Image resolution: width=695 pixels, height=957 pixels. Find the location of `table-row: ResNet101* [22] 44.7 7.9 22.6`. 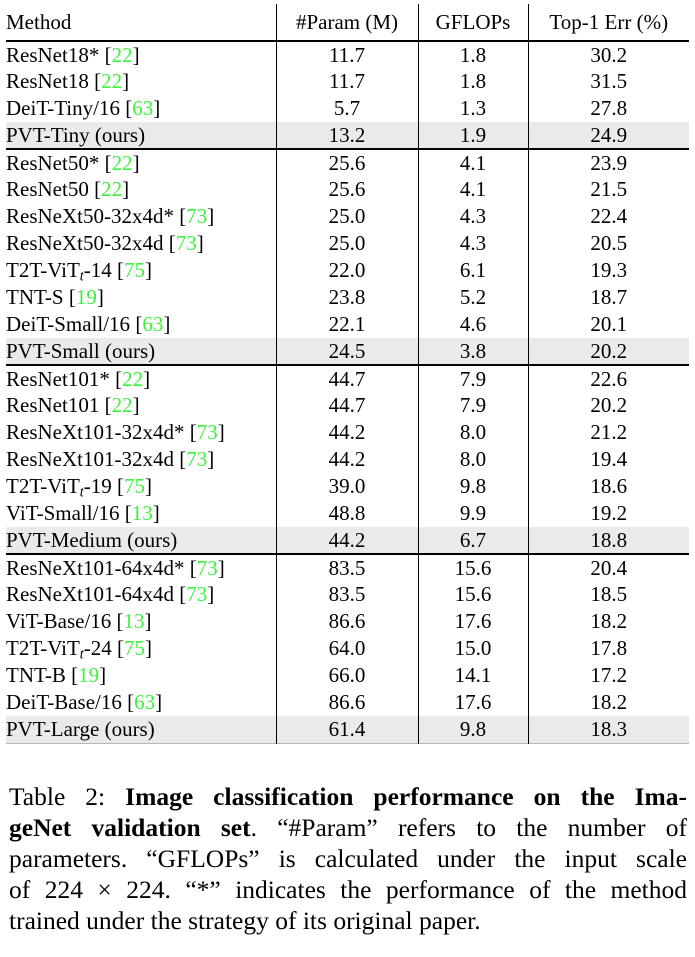

table-row: ResNet101* [22] 44.7 7.9 22.6 is located at coordinates (347, 378).